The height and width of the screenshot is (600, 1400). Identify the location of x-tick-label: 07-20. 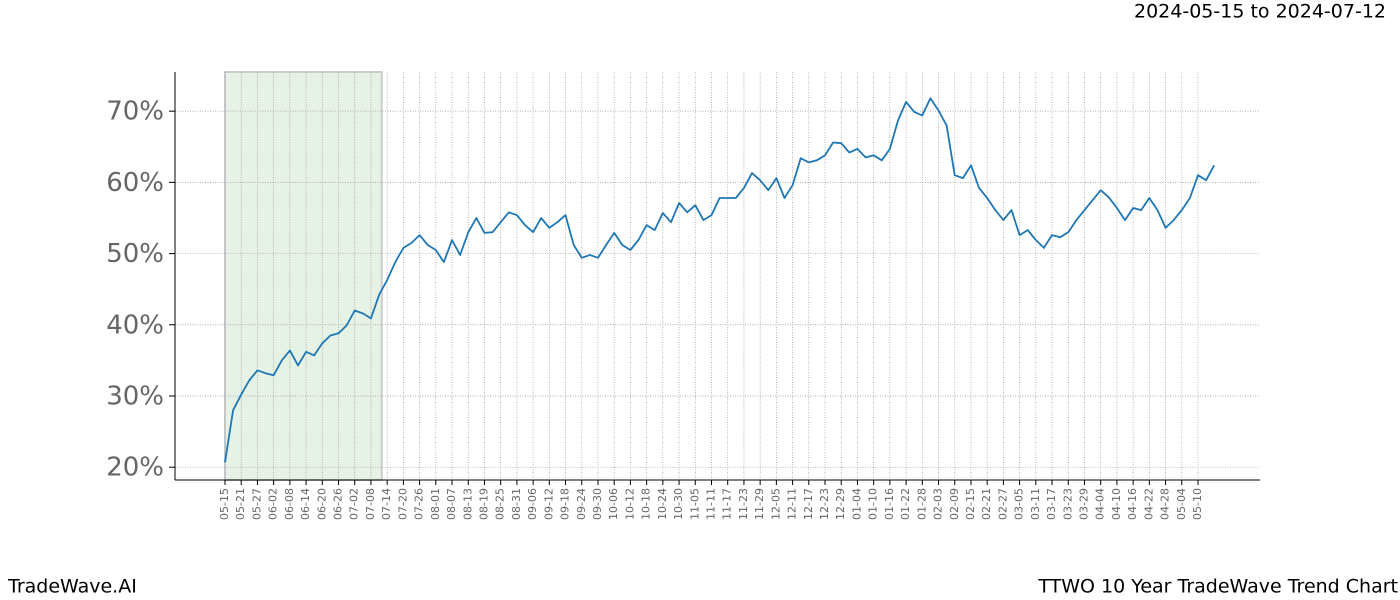
(402, 504).